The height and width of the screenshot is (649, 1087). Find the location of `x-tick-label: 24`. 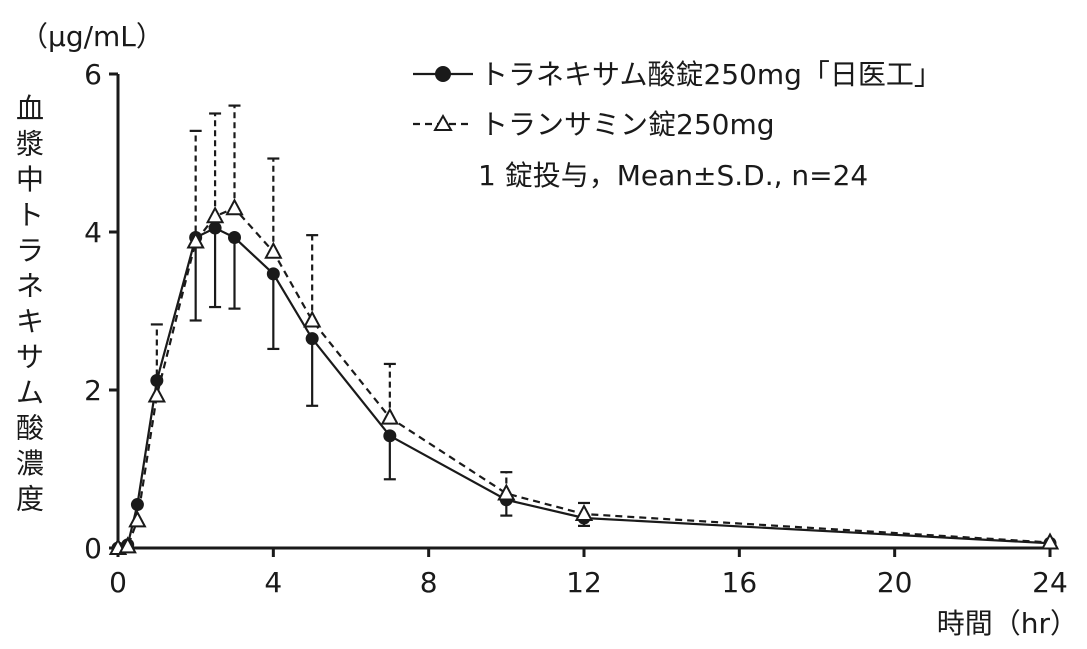

x-tick-label: 24 is located at coordinates (1050, 582).